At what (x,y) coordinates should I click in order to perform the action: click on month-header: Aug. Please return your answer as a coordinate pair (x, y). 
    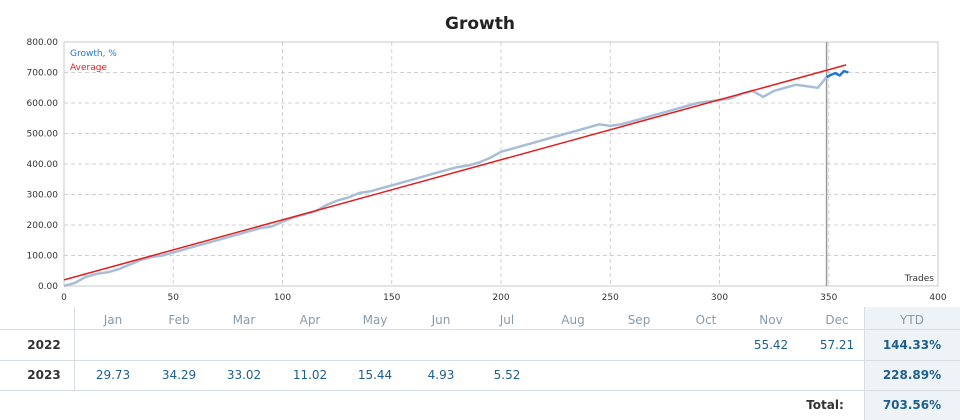
    Looking at the image, I should click on (573, 320).